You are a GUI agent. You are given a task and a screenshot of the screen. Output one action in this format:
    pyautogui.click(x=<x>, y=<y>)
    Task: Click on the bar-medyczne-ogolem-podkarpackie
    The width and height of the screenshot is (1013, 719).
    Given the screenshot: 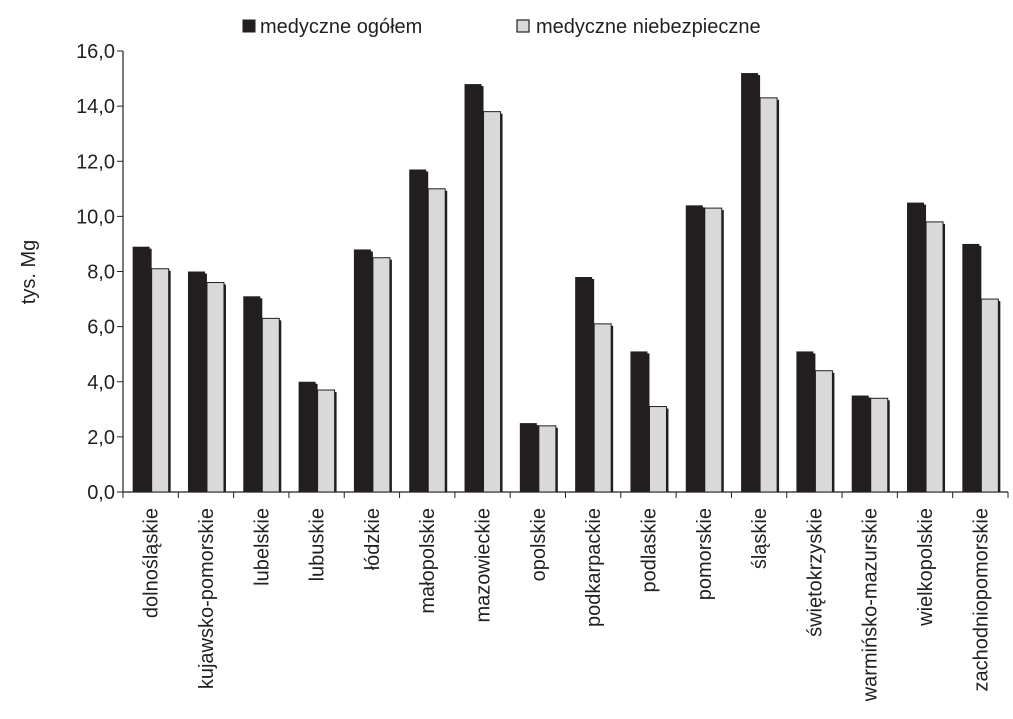 What is the action you would take?
    pyautogui.click(x=584, y=384)
    